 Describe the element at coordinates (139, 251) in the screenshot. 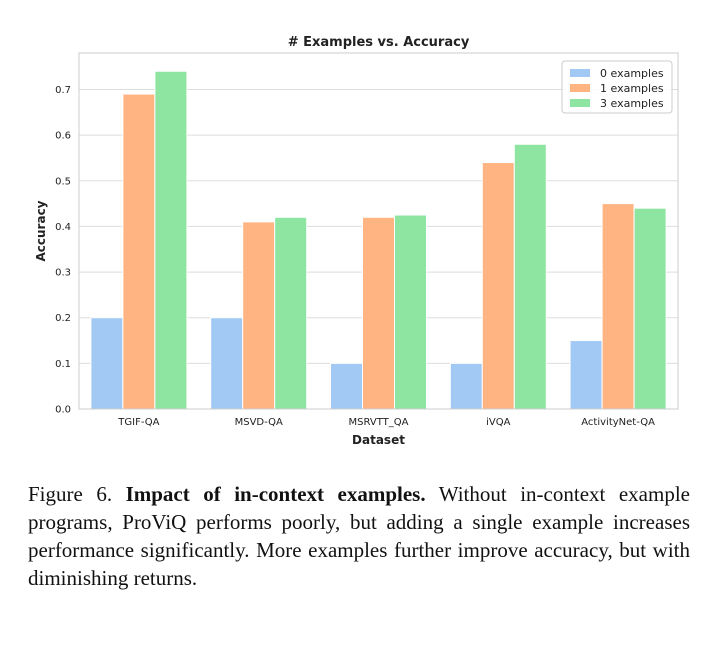

I see `bar-1-examples-TGIF-QA` at that location.